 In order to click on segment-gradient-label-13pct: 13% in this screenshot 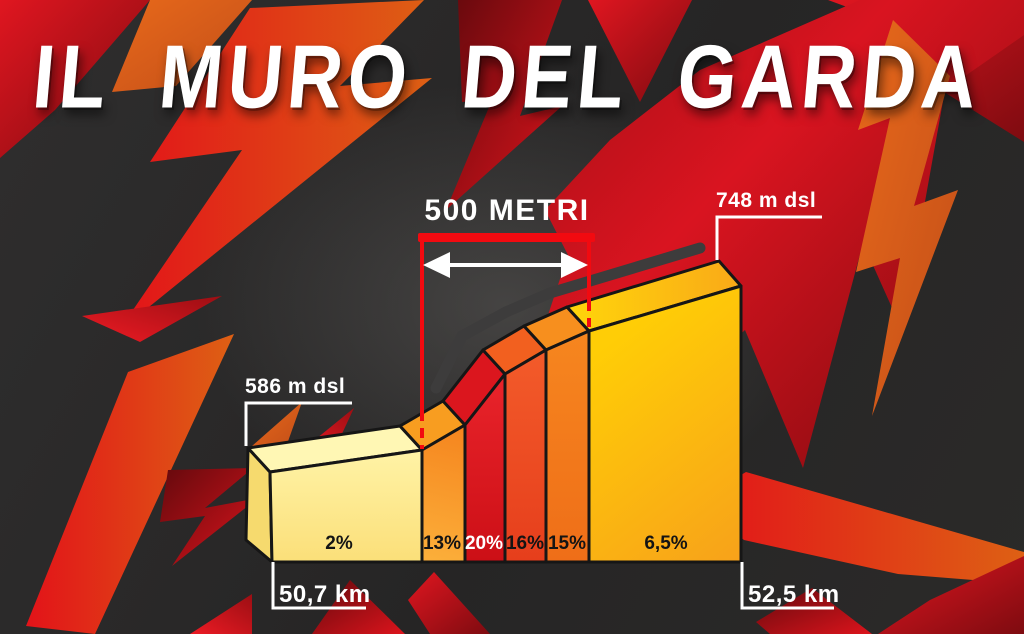, I will do `click(442, 543)`.